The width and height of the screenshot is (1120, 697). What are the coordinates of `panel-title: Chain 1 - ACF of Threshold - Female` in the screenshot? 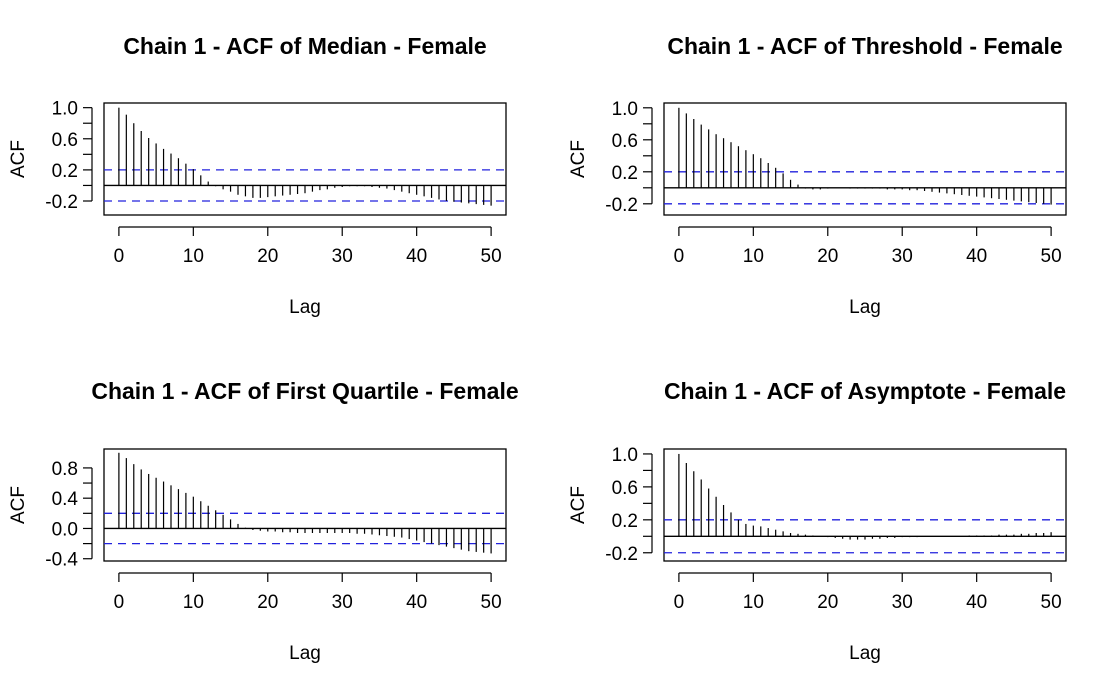 It's located at (864, 46).